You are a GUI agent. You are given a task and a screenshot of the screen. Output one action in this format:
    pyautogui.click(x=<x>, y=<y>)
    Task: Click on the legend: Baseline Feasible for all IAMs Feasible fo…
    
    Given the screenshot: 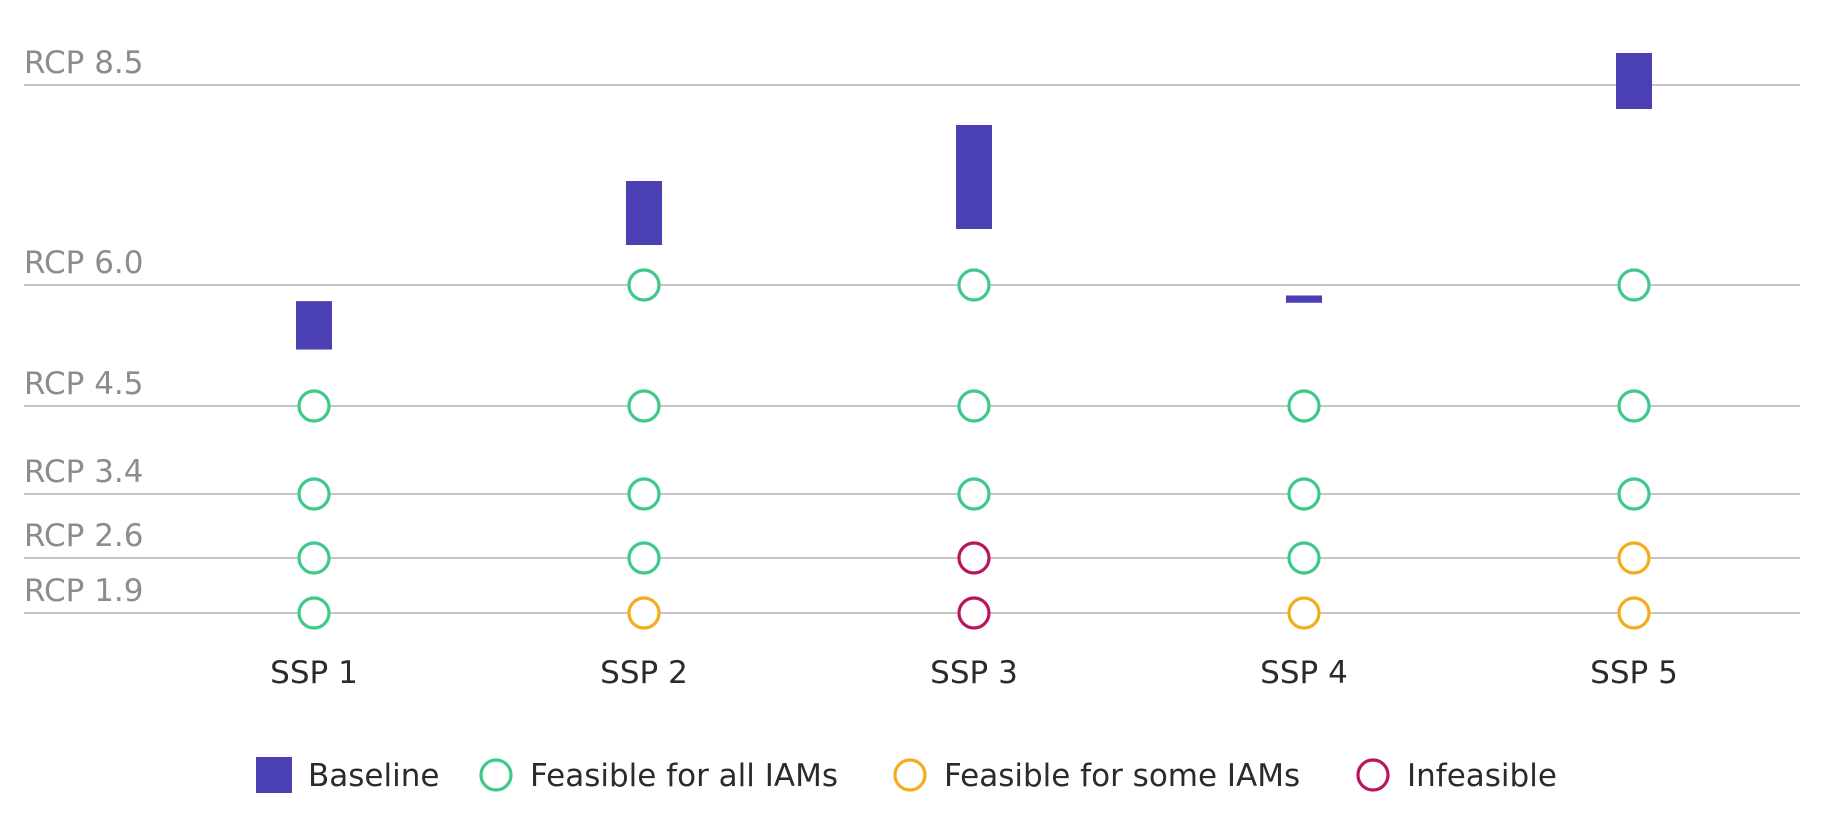 What is the action you would take?
    pyautogui.click(x=906, y=775)
    